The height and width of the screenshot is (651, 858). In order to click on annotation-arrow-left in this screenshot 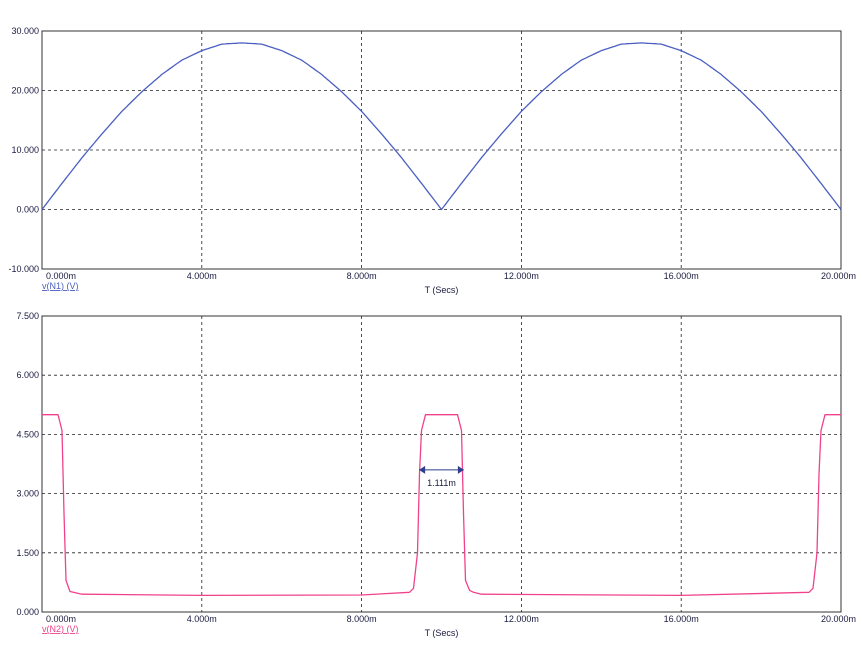, I will do `click(422, 469)`.